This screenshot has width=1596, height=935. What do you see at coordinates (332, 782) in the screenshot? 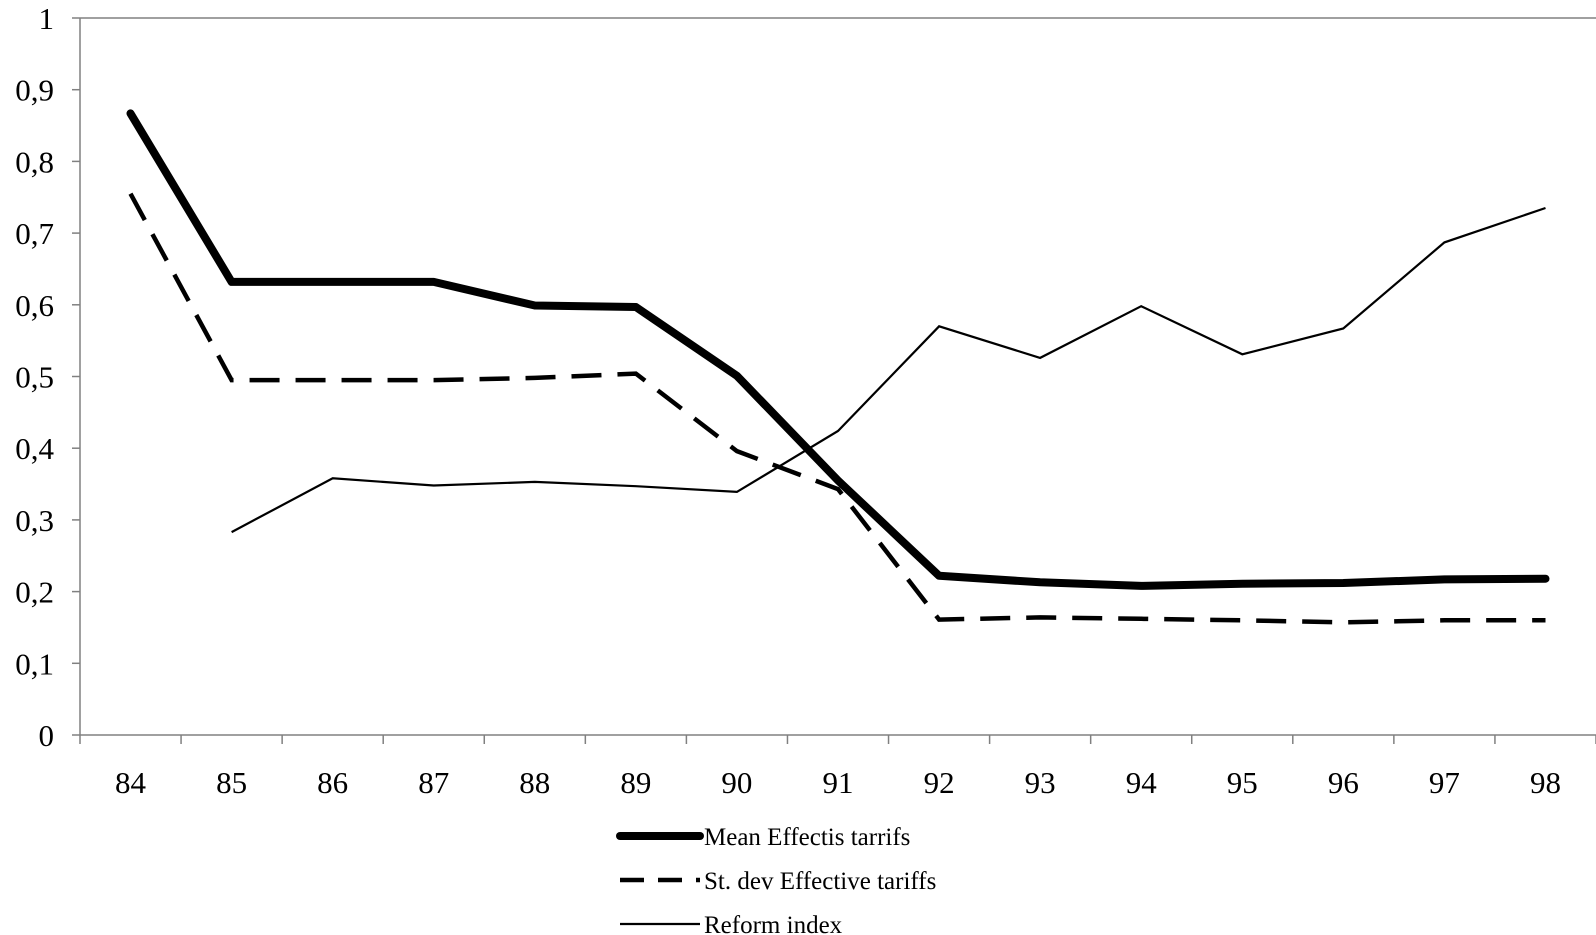
I see `x-tick-label: 86` at bounding box center [332, 782].